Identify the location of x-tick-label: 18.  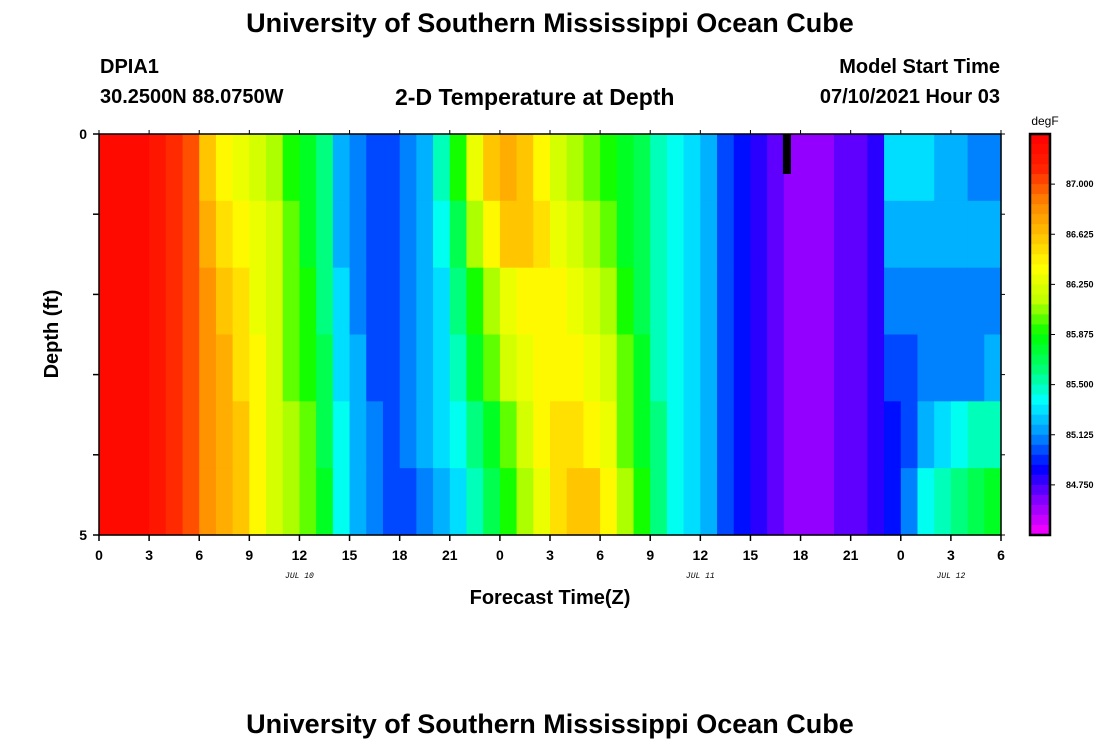
(400, 555).